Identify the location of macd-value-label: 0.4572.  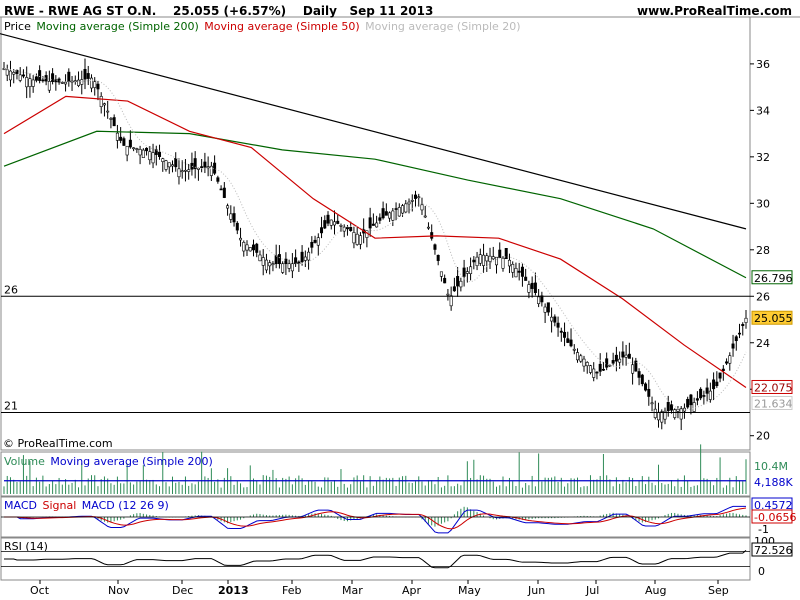
(772, 504).